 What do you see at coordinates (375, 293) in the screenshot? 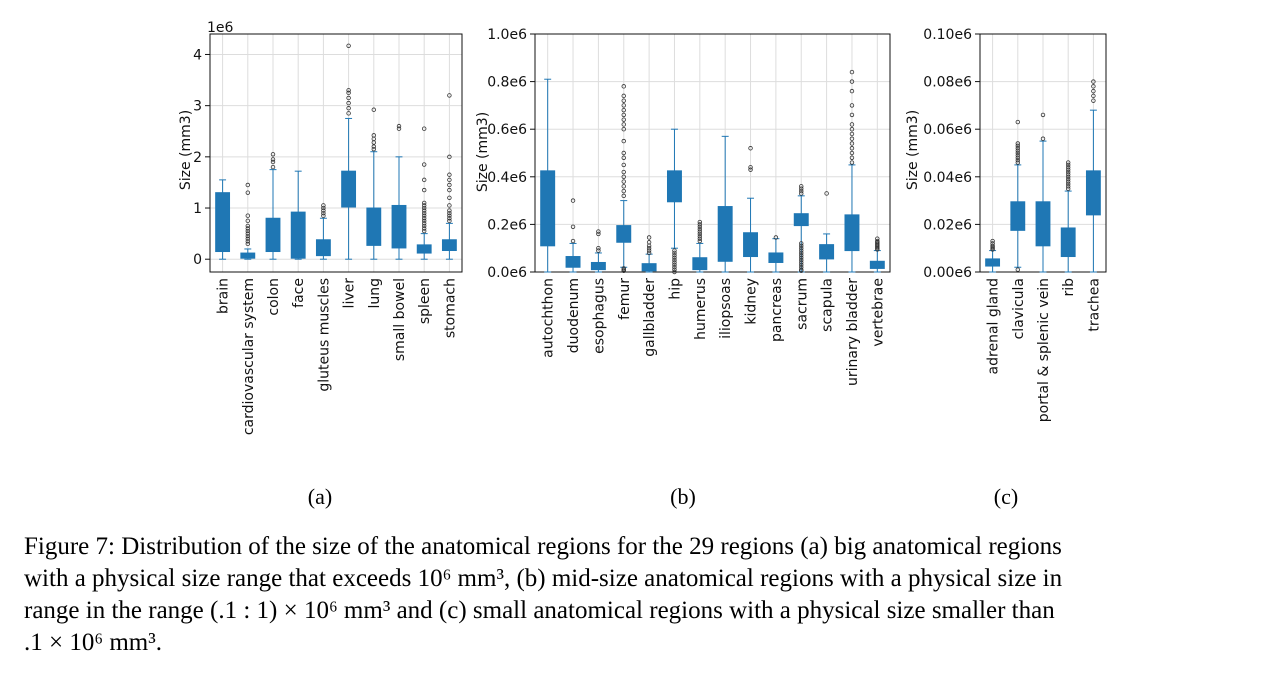
I see `x-tick-label: lung` at bounding box center [375, 293].